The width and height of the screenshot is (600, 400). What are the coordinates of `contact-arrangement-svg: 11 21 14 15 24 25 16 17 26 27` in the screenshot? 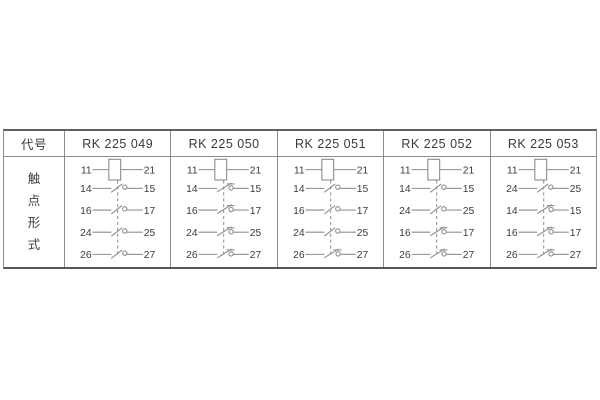 It's located at (437, 209).